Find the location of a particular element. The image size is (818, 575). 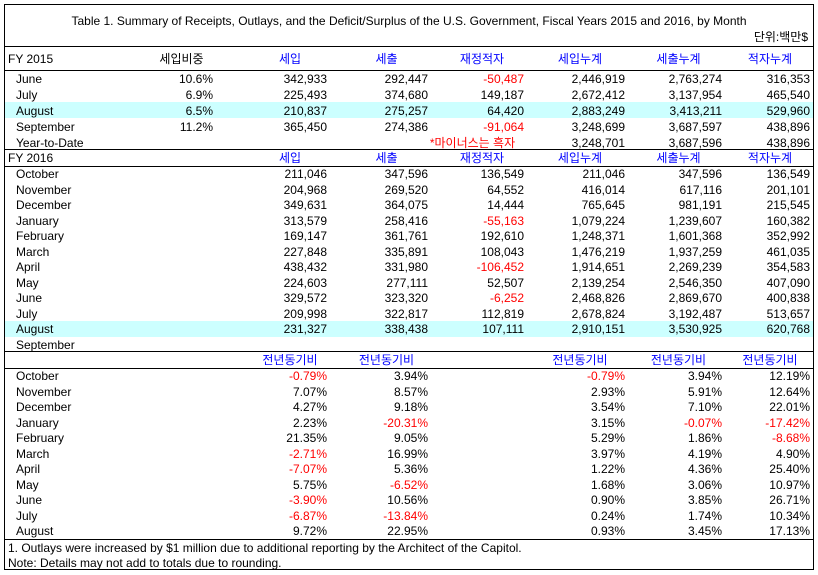

cell: 8.57% is located at coordinates (410, 391).